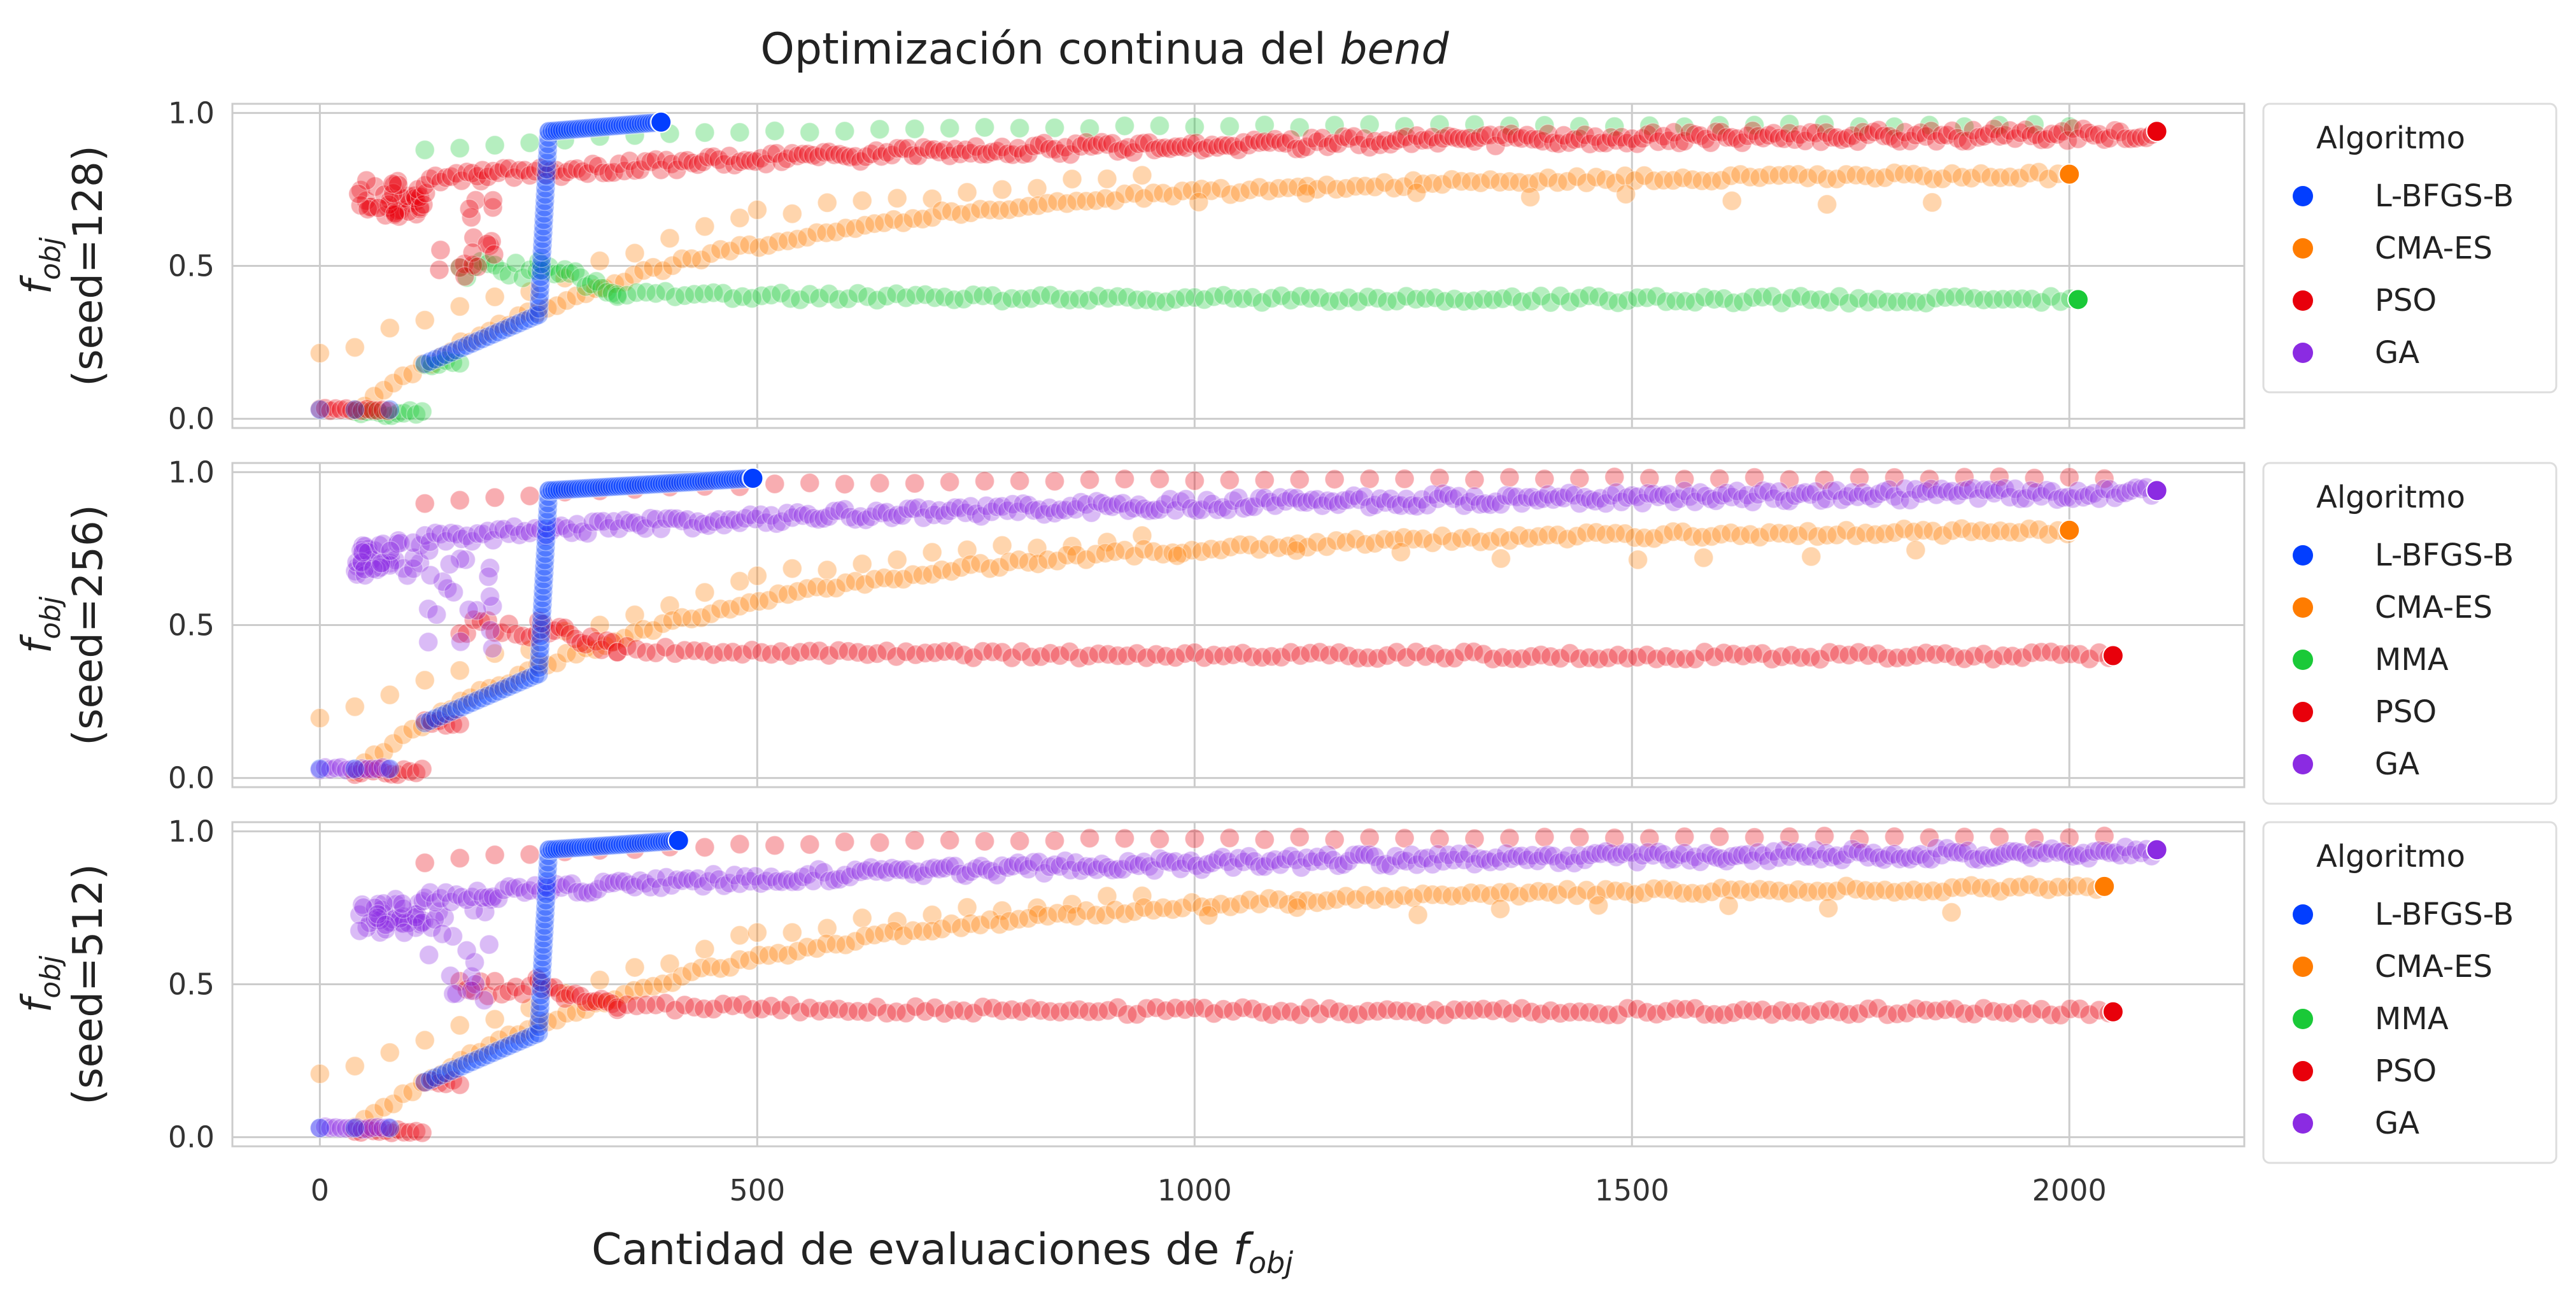 Image resolution: width=2576 pixels, height=1303 pixels. What do you see at coordinates (50, 617) in the screenshot?
I see `y-label-subscript: obj` at bounding box center [50, 617].